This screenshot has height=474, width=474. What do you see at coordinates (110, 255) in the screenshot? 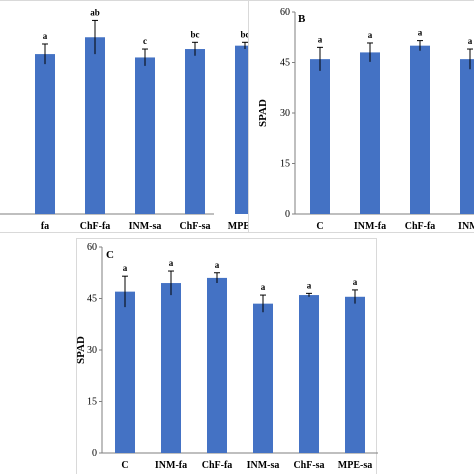
I see `panel-label: C` at bounding box center [110, 255].